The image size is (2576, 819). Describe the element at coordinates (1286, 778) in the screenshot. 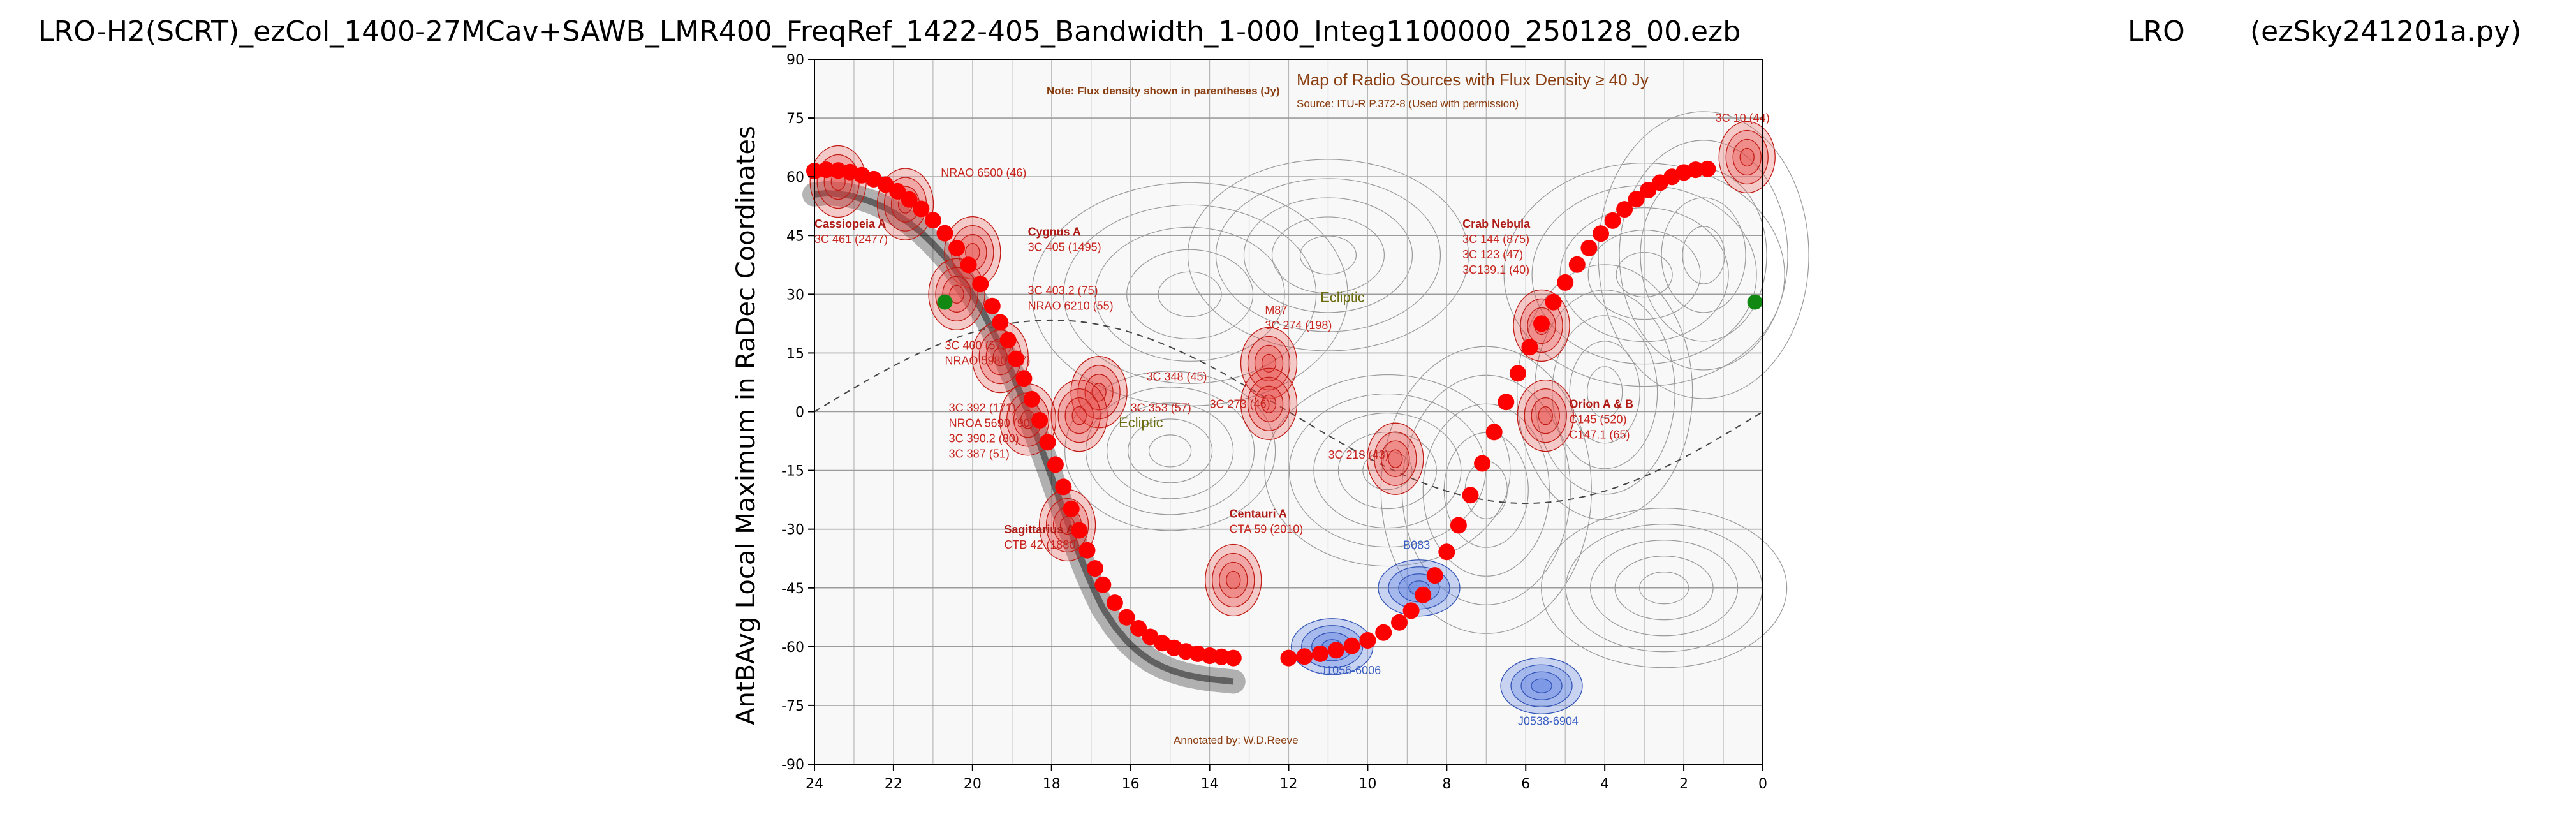

I see `x-axis-ticks: 24 22 20 18 16 14 12 10 8 6 4 2 0` at that location.